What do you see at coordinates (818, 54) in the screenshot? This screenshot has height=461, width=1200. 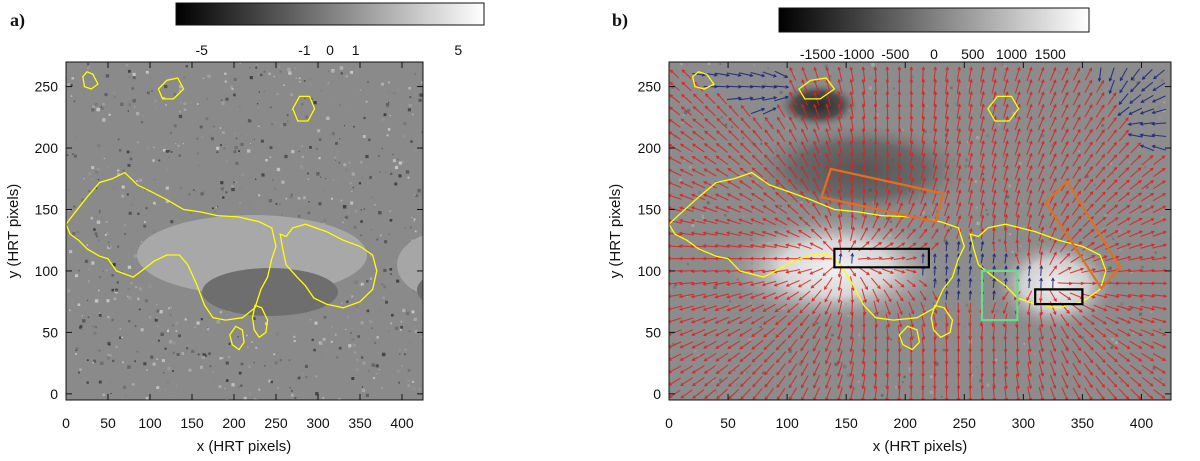 I see `colorbar-tick-label: -1500` at bounding box center [818, 54].